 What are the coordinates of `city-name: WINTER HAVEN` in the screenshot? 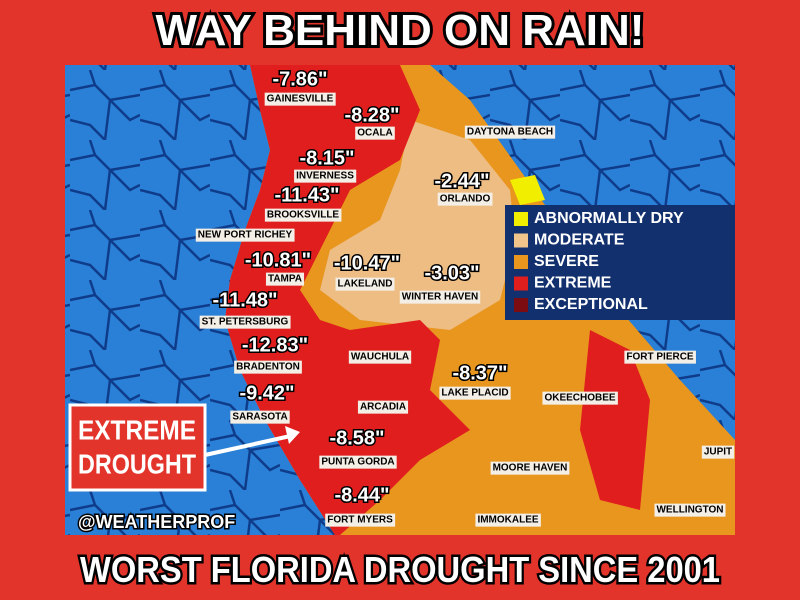 It's located at (440, 297).